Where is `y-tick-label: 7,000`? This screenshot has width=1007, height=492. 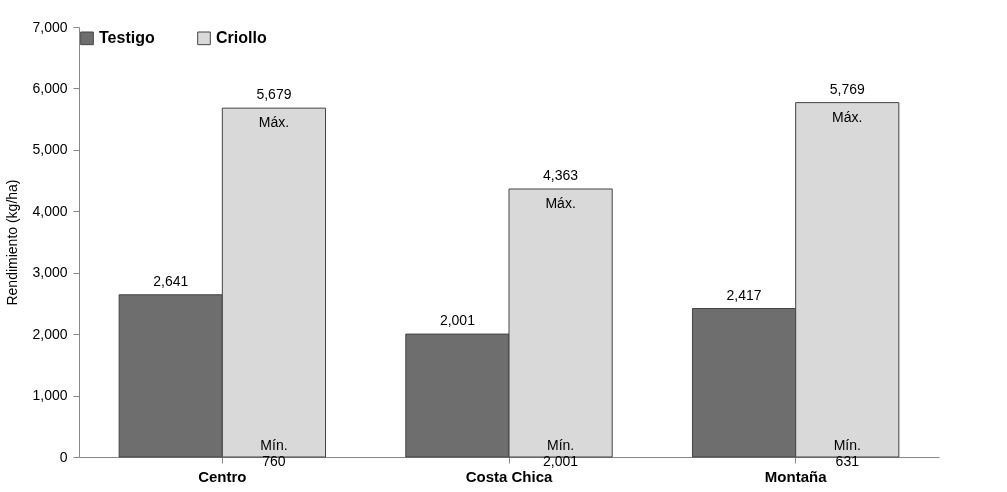 y-tick-label: 7,000 is located at coordinates (50, 26).